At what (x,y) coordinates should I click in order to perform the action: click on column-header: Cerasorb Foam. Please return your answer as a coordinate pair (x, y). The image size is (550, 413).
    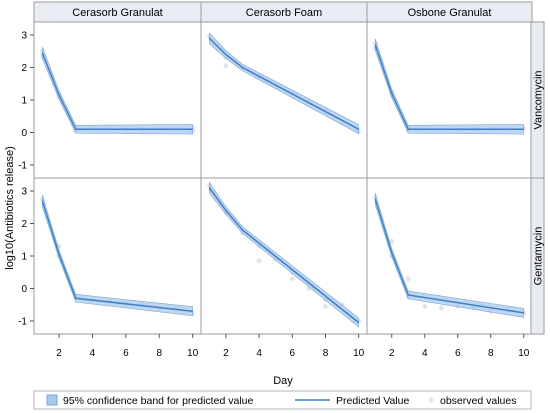
    Looking at the image, I should click on (284, 13).